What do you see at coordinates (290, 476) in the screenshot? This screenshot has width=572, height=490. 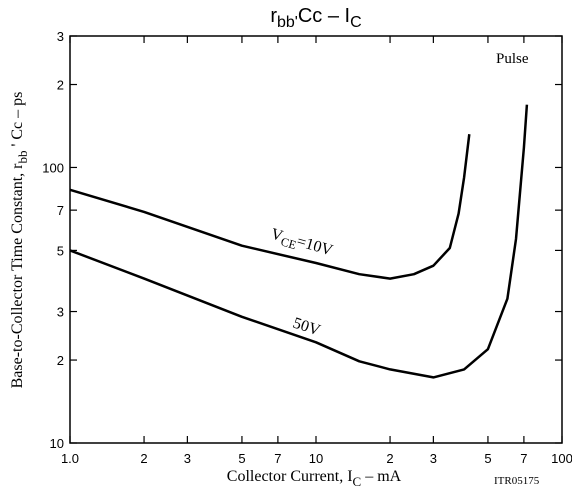 I see `label-part: Collector Current, I` at bounding box center [290, 476].